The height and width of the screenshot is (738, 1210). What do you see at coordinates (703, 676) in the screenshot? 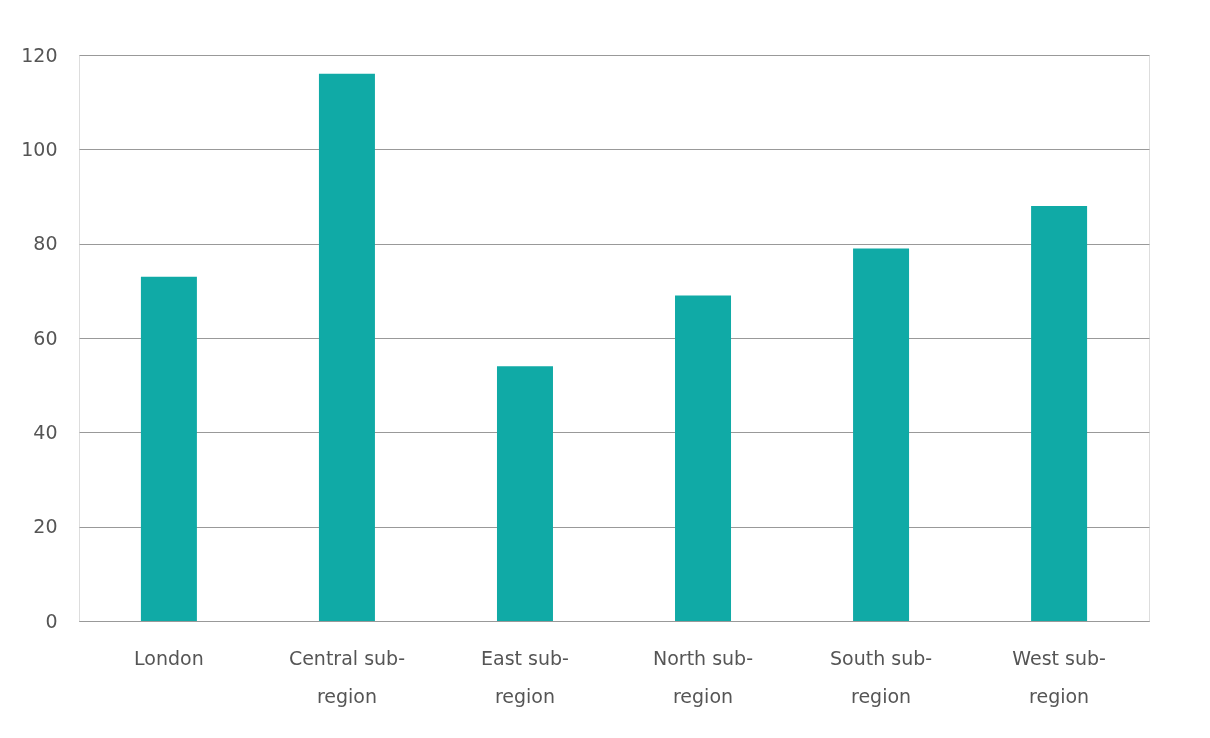
I see `x-tick-label: North sub-region` at bounding box center [703, 676].